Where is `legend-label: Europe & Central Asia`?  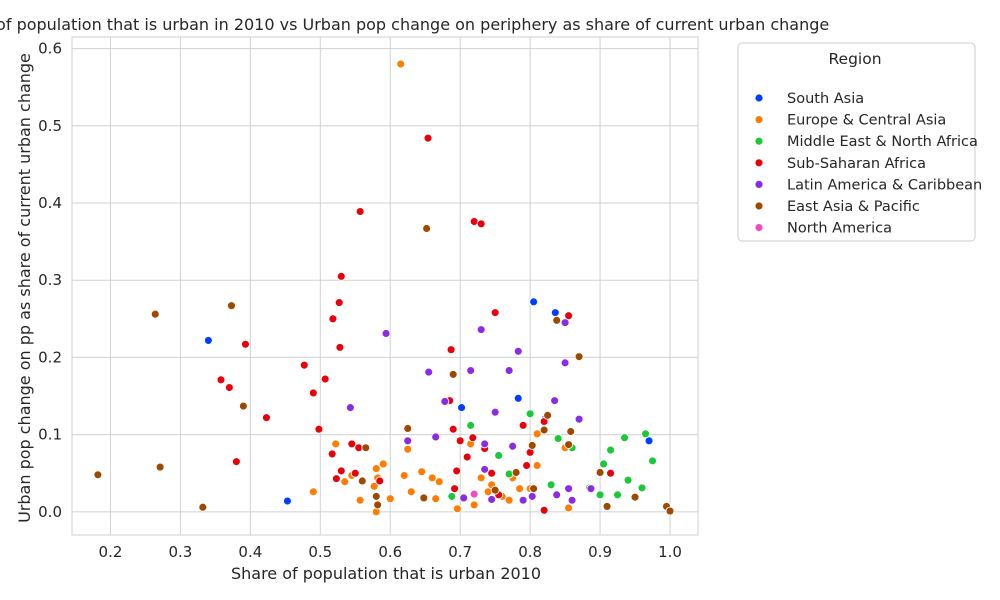
legend-label: Europe & Central Asia is located at coordinates (866, 121).